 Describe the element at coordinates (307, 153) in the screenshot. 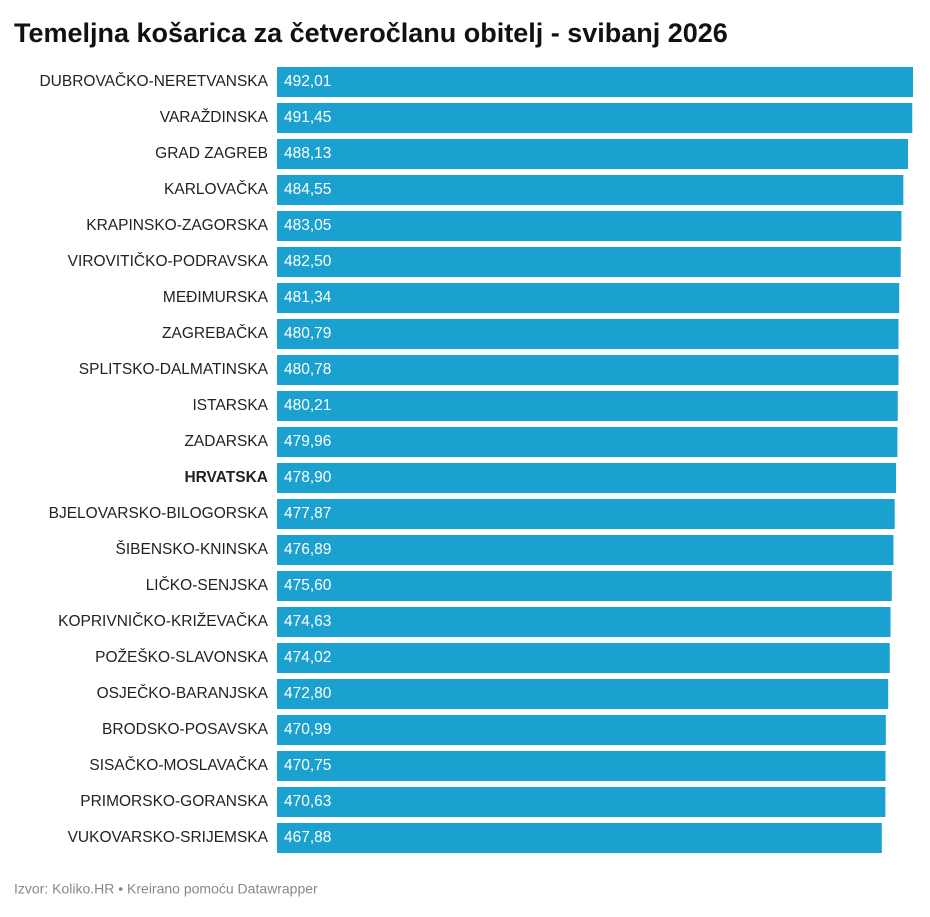

I see `value-label: 488,13` at that location.